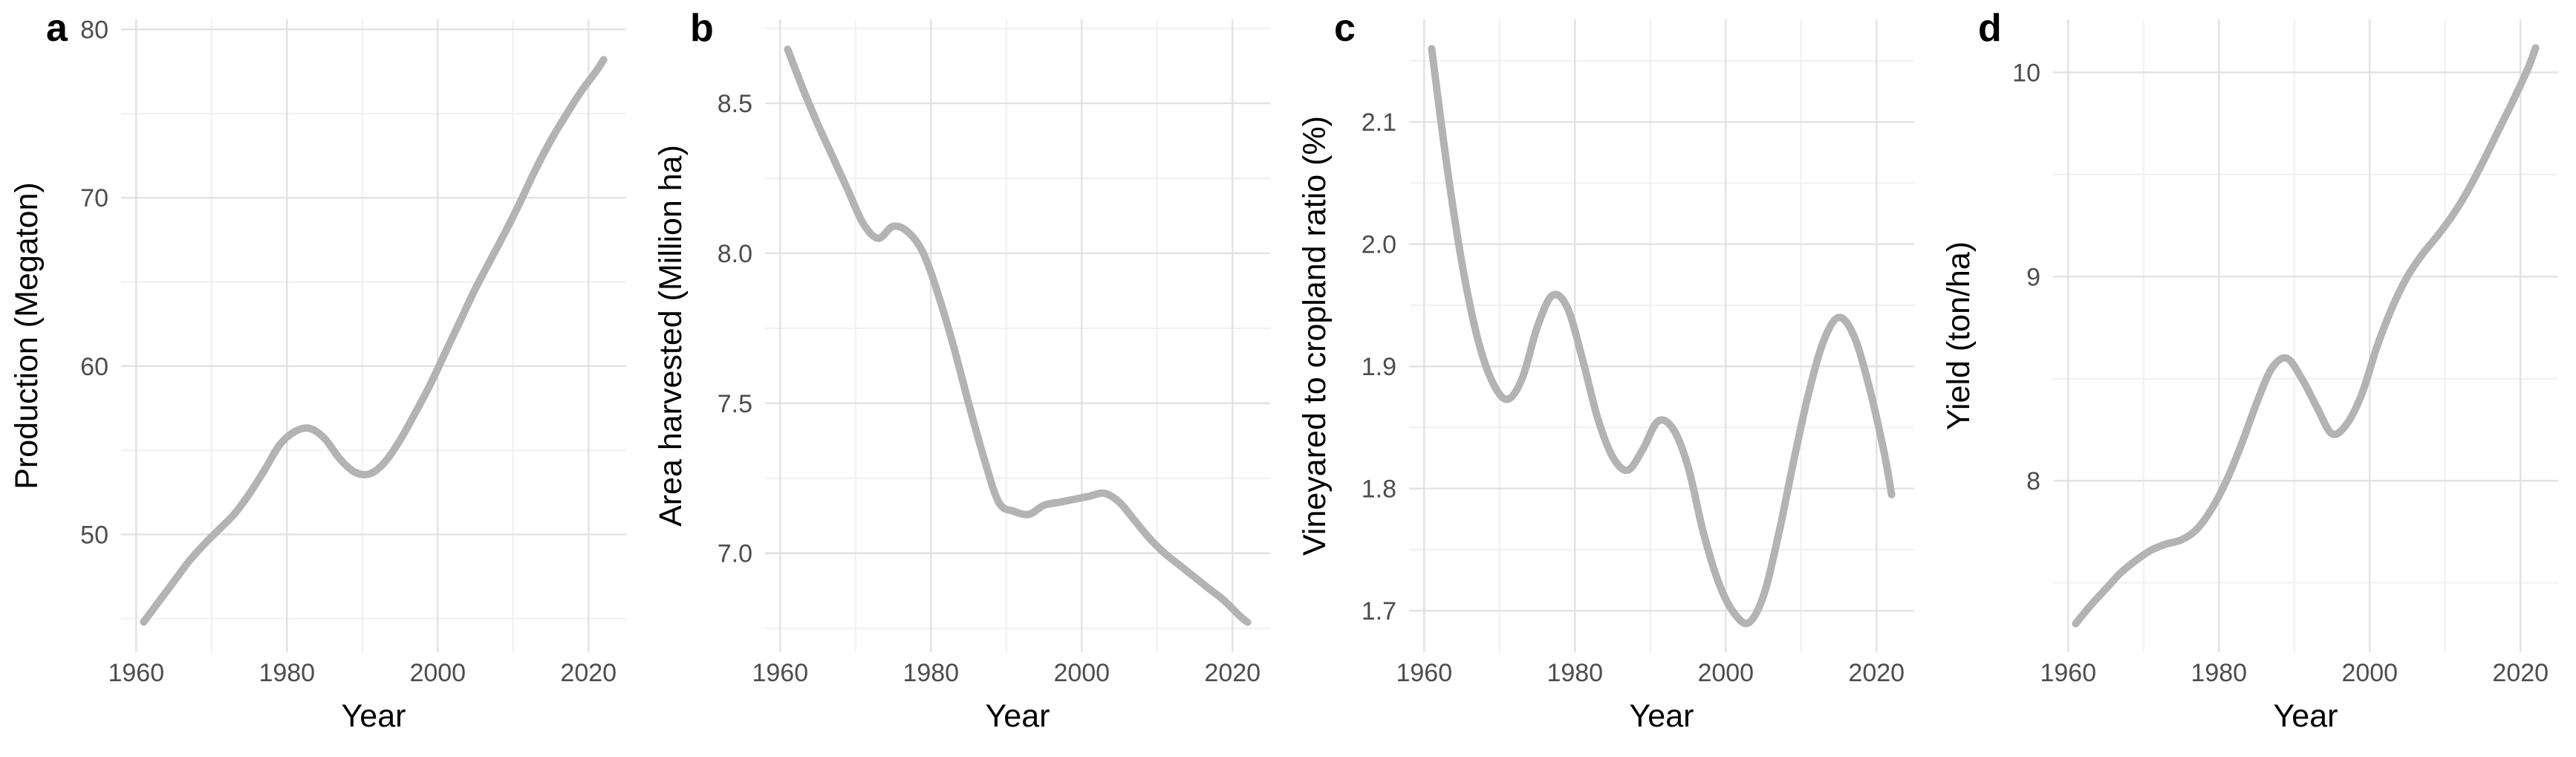  Describe the element at coordinates (1379, 611) in the screenshot. I see `y-tick-label: 1.7` at that location.